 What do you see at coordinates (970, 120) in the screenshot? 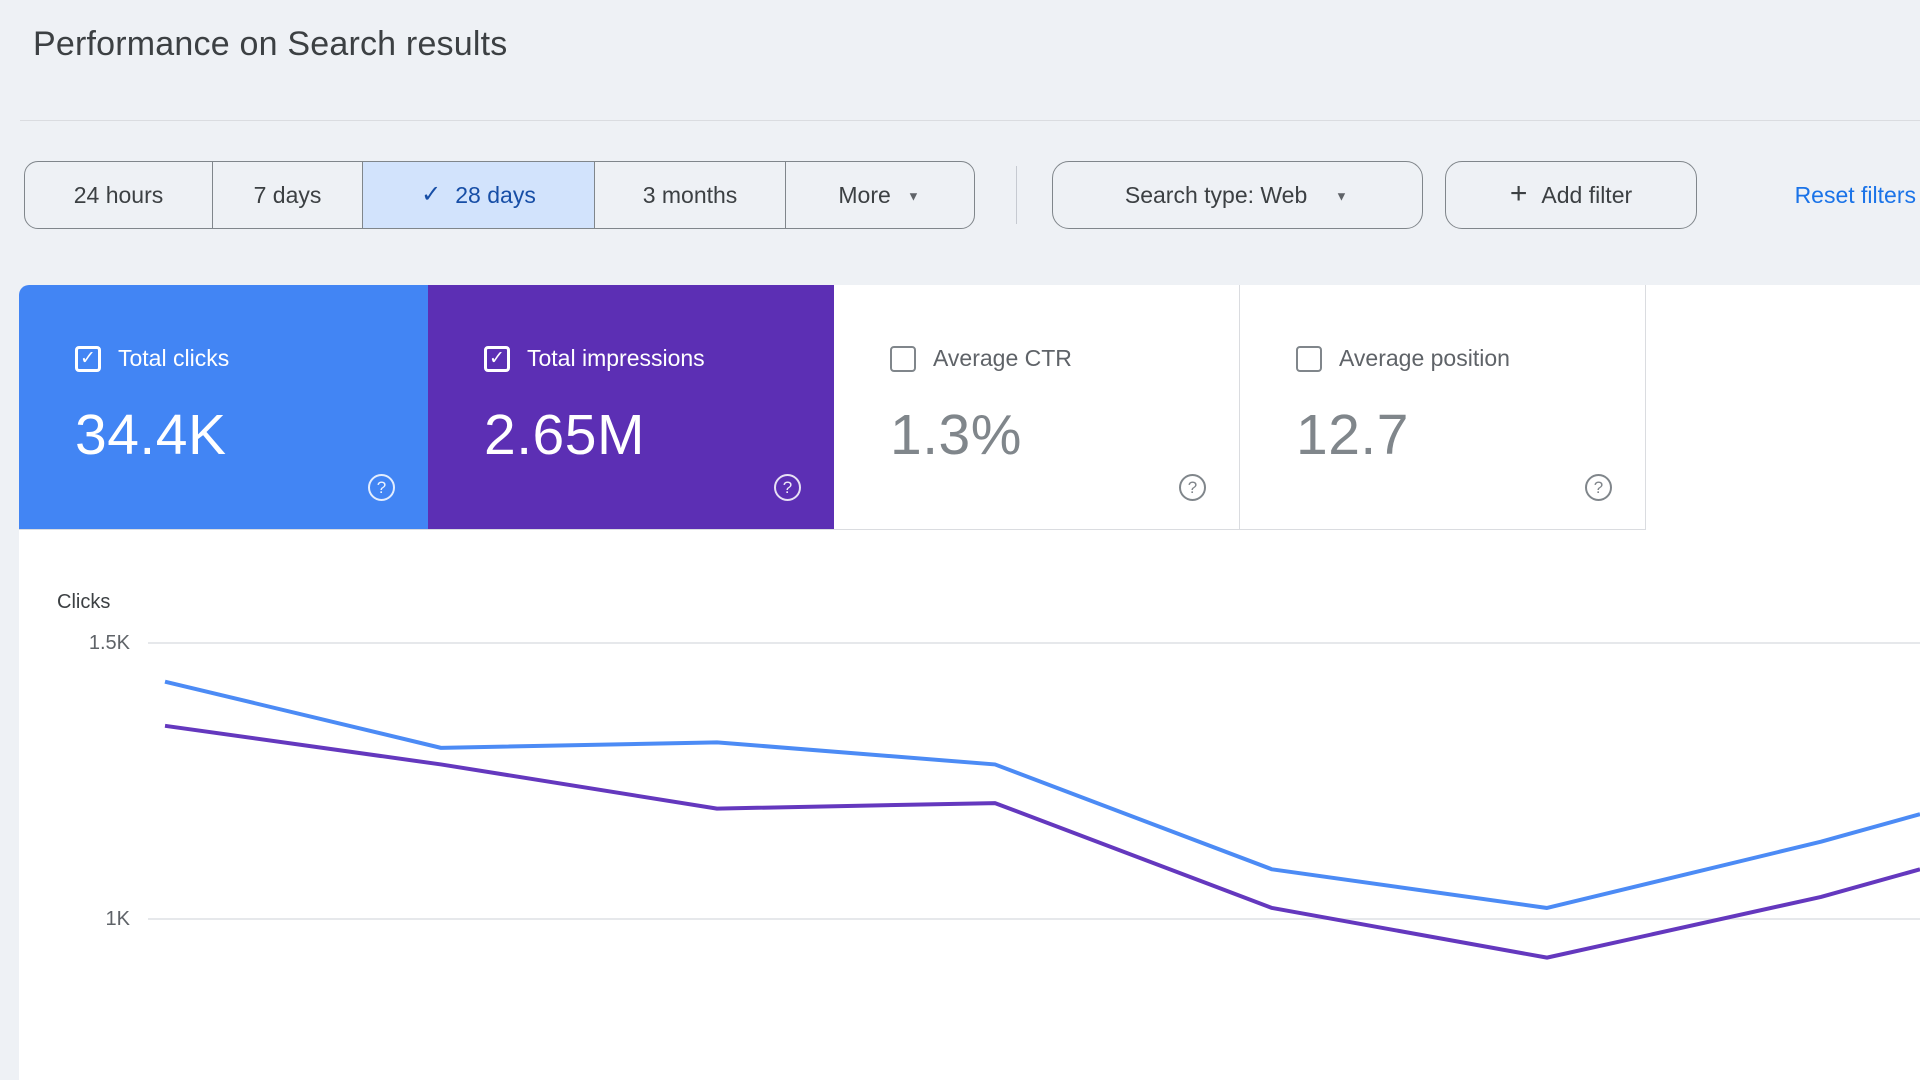
I see `header-divider` at bounding box center [970, 120].